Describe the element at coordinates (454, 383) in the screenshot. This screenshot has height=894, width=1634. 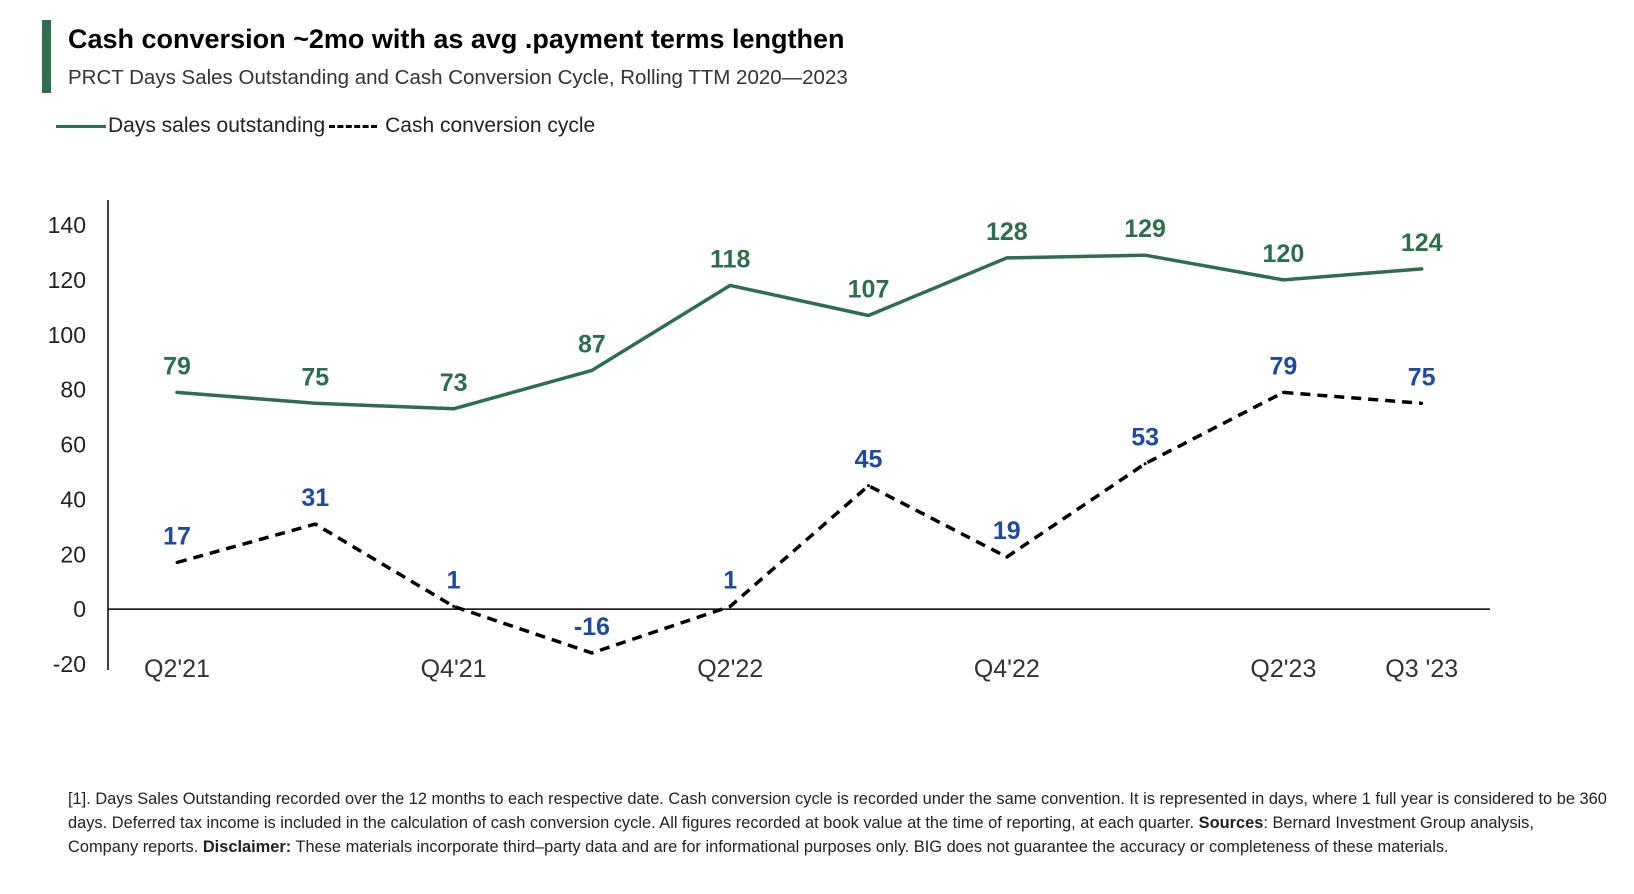
I see `data-label-dso: 73` at that location.